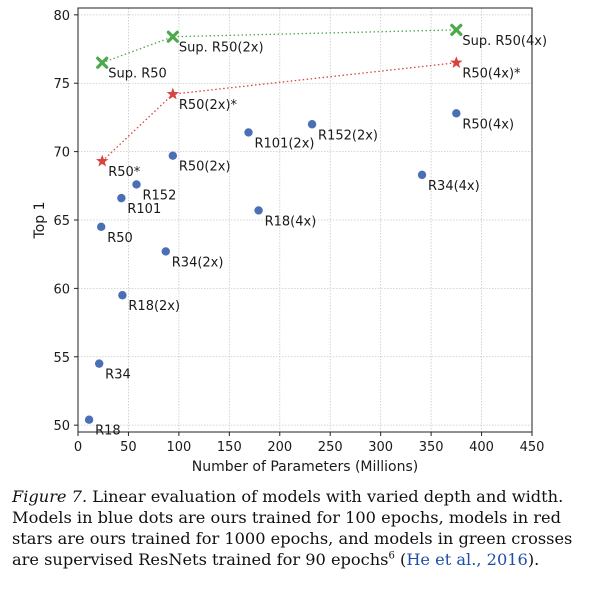 The image size is (597, 596). What do you see at coordinates (431, 447) in the screenshot?
I see `x-tick-label: 350` at bounding box center [431, 447].